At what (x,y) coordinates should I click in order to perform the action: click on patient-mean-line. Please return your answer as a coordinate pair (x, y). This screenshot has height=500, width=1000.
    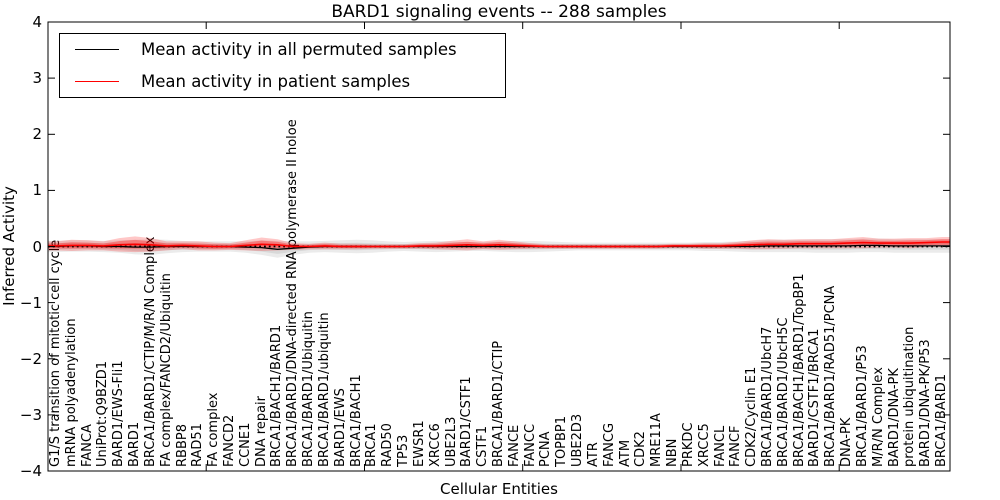
    Looking at the image, I should click on (499, 244).